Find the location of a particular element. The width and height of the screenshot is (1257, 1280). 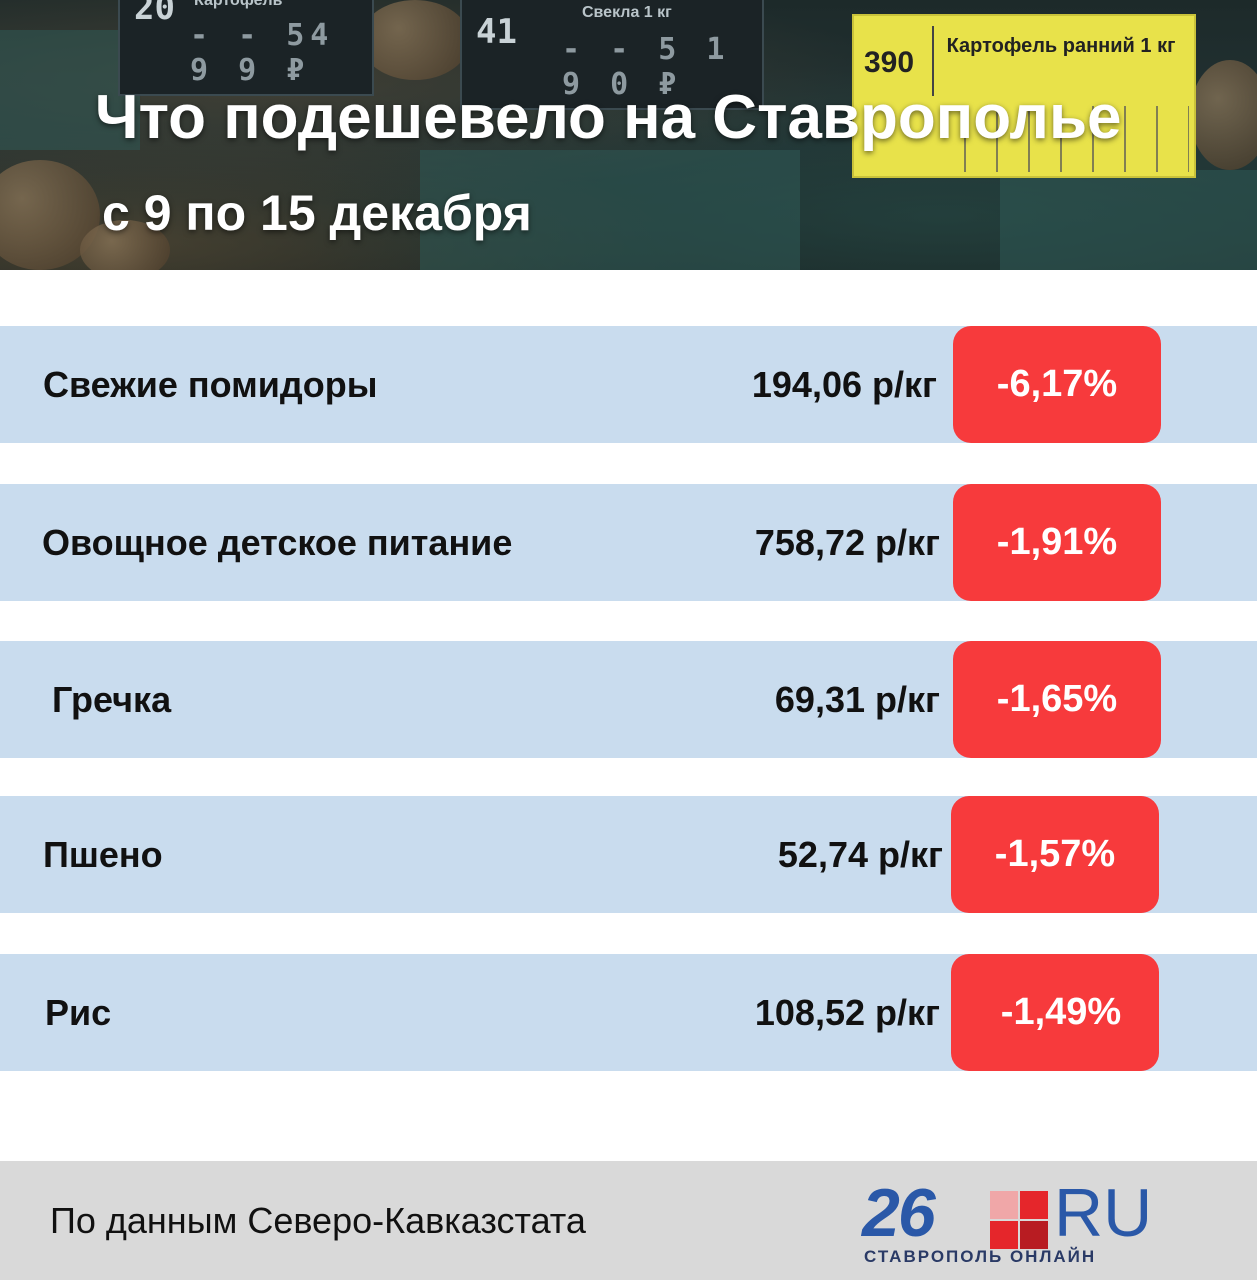

26ru-logo: 26 RU СТАВРОПОЛЬ ОНЛАЙН is located at coordinates (1012, 1222).